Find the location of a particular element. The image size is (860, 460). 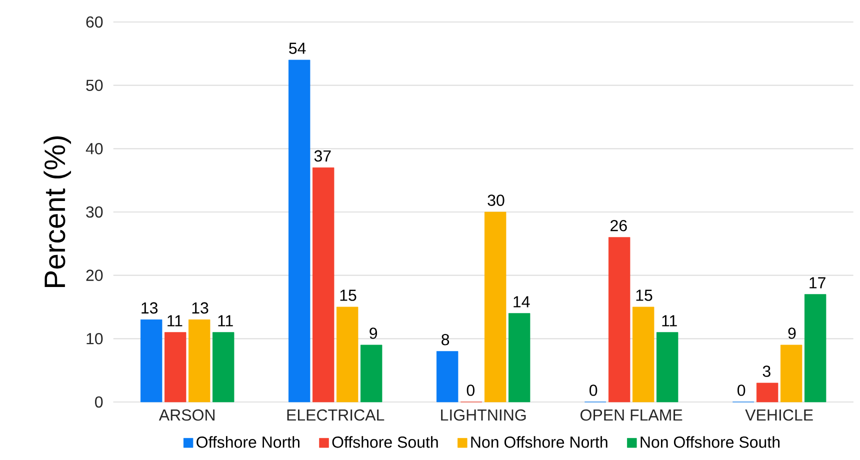

data-label: 37 is located at coordinates (322, 156).